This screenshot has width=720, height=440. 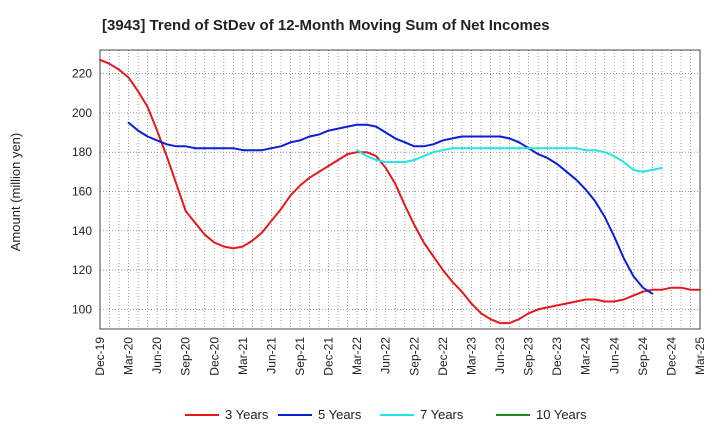 What do you see at coordinates (471, 356) in the screenshot?
I see `x-tick-label: Mar-23` at bounding box center [471, 356].